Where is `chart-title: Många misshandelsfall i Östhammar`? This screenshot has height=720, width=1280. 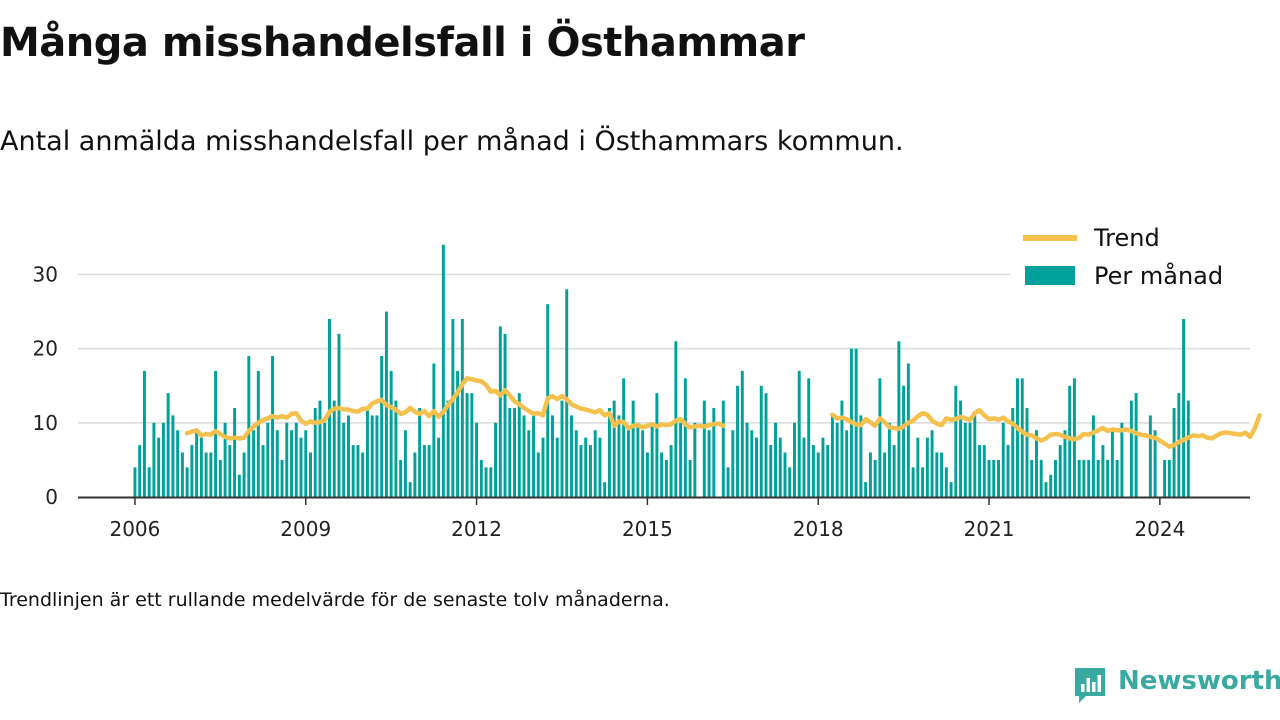
chart-title: Många misshandelsfall i Östhammar is located at coordinates (402, 43).